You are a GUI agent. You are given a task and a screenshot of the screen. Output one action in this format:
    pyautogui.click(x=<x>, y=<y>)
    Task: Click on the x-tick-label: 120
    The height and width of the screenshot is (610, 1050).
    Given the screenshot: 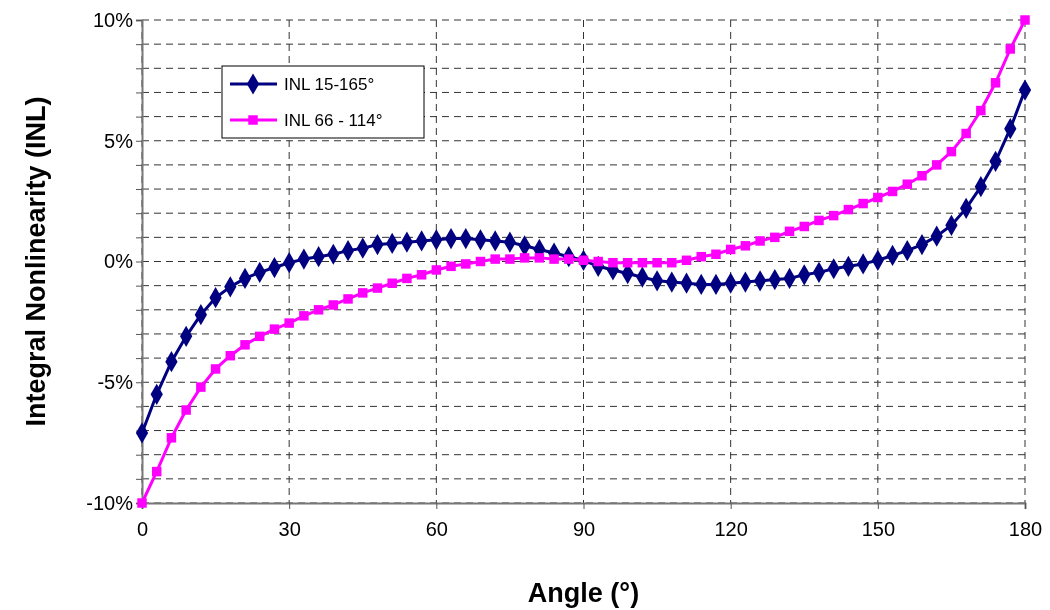 What is the action you would take?
    pyautogui.click(x=731, y=529)
    